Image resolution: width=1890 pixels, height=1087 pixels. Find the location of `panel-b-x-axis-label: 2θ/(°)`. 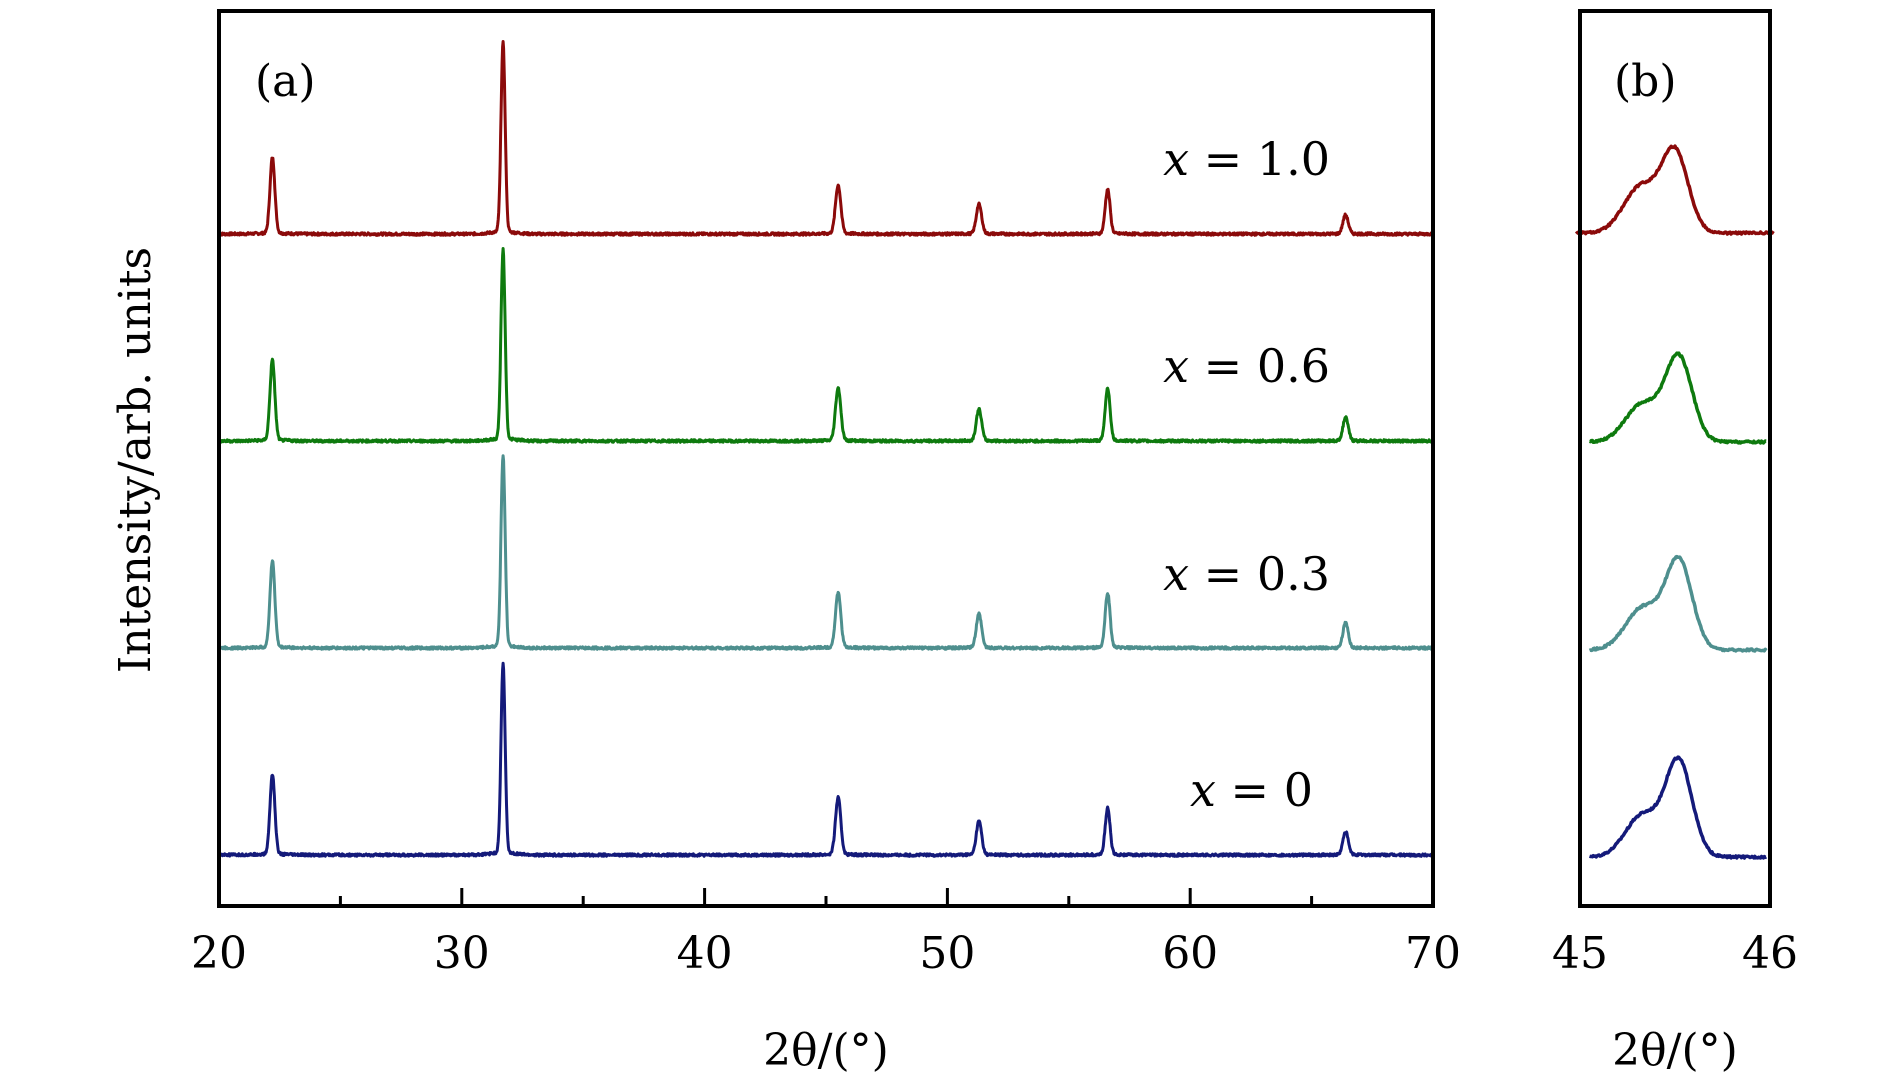

panel-b-x-axis-label: 2θ/(°) is located at coordinates (1675, 1050).